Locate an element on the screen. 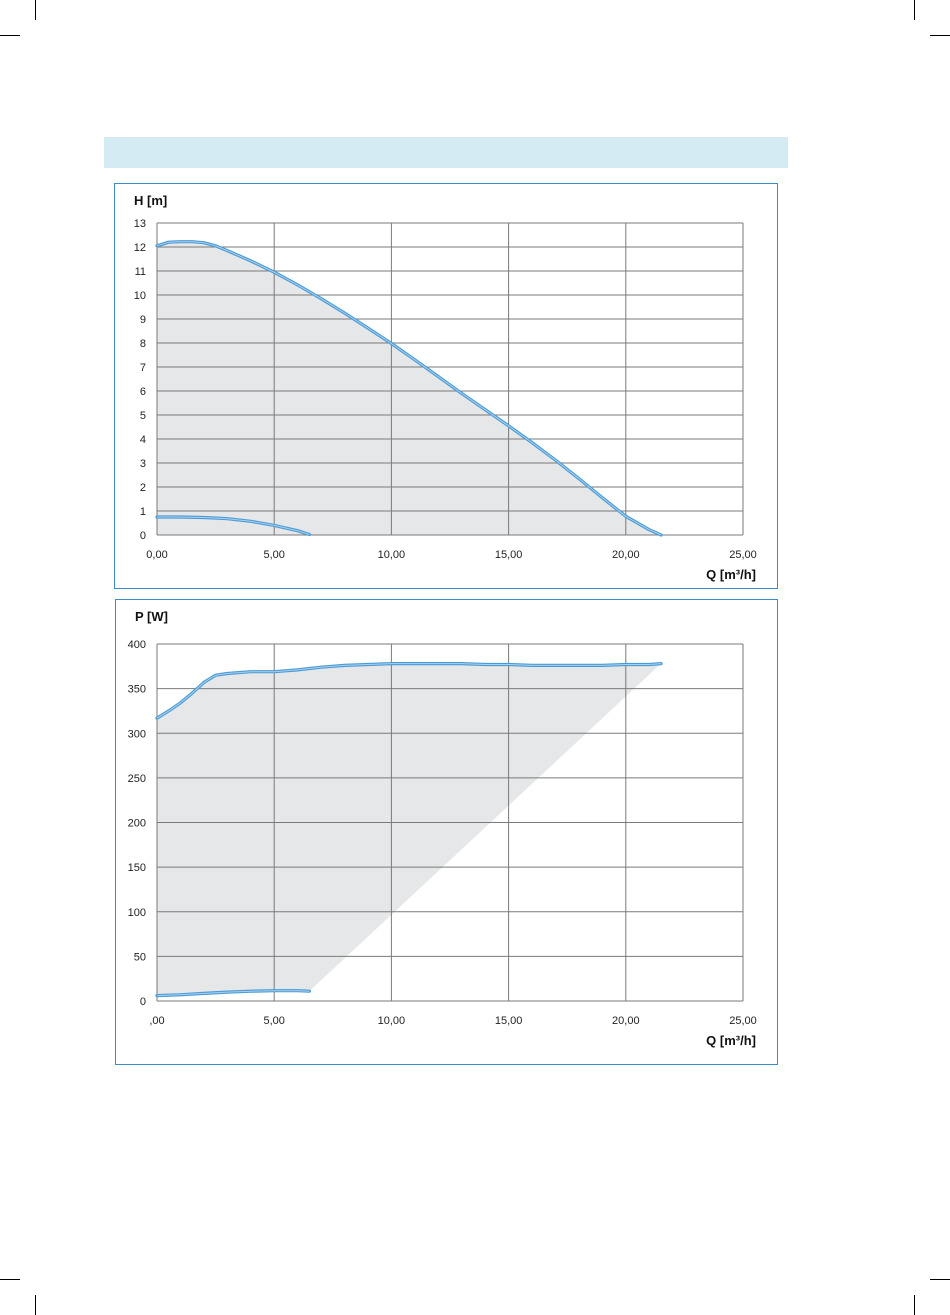 The image size is (950, 1315). y-tick-label: 250 is located at coordinates (137, 779).